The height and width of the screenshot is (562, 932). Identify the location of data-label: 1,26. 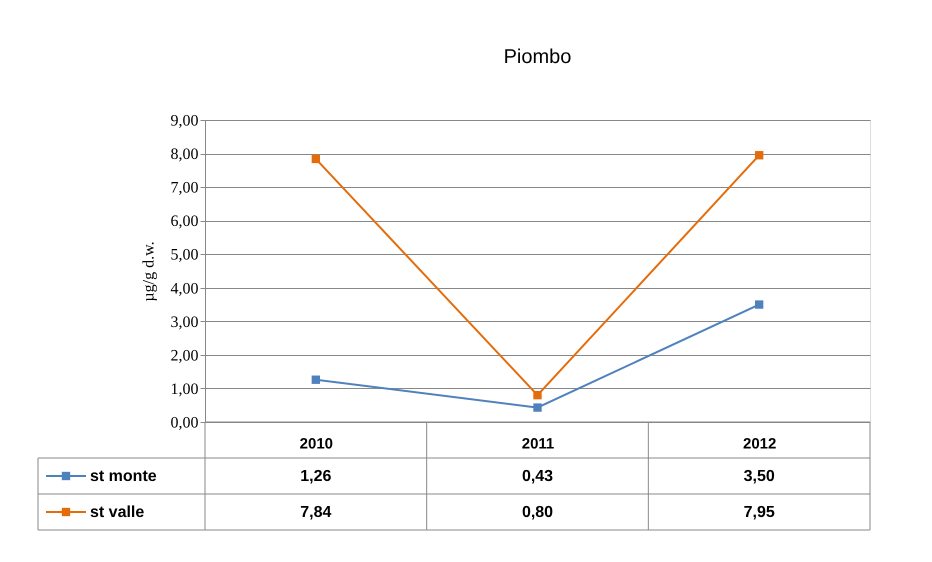
(316, 476).